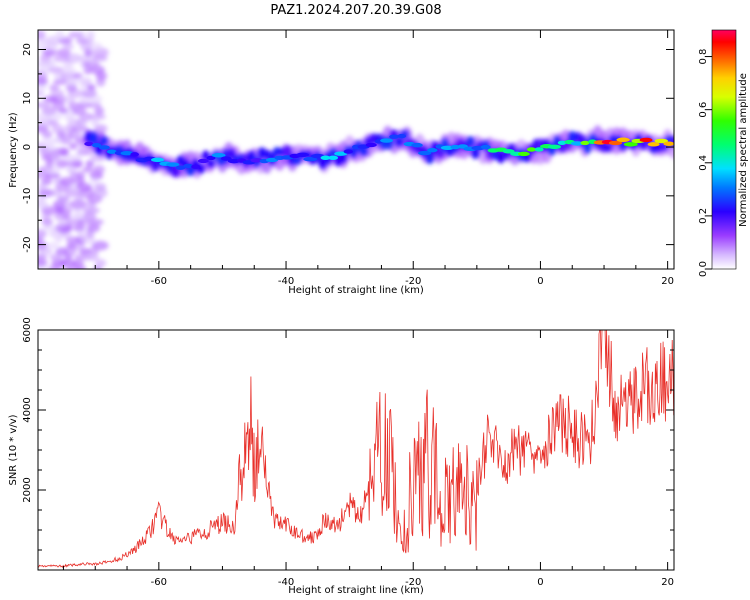 The height and width of the screenshot is (600, 750). I want to click on snr-x-label: Height of straight line (km), so click(356, 590).